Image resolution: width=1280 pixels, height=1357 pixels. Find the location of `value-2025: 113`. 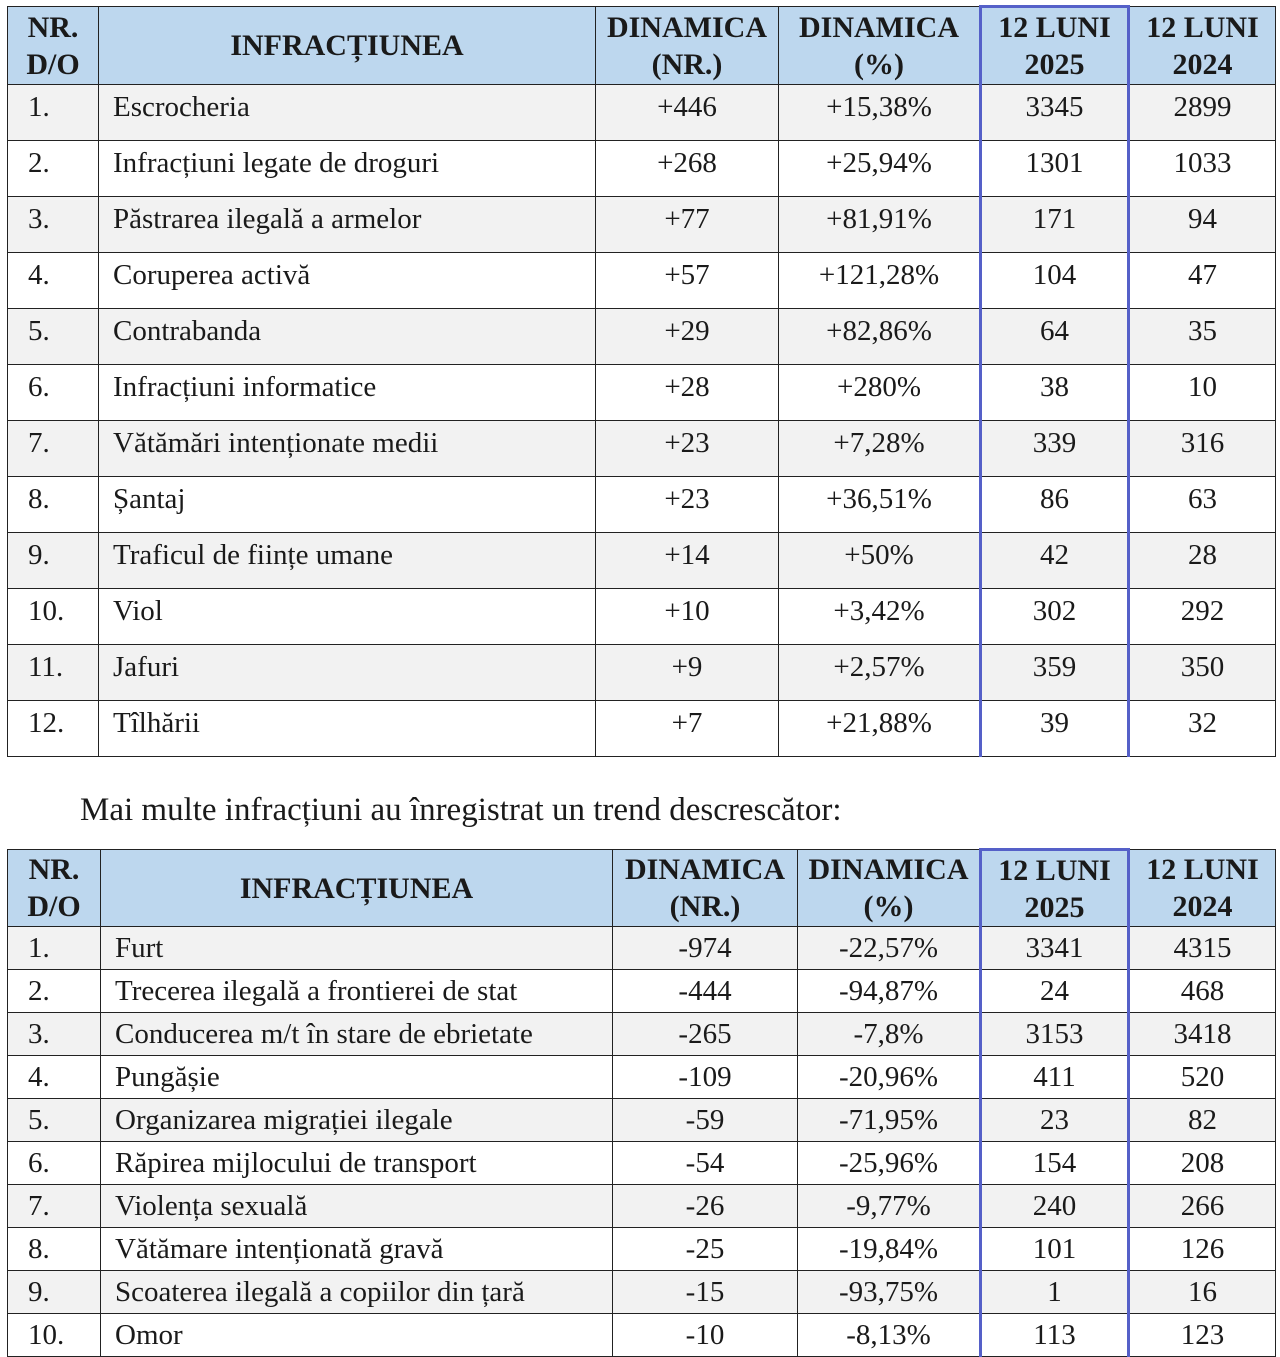

value-2025: 113 is located at coordinates (1054, 1335).